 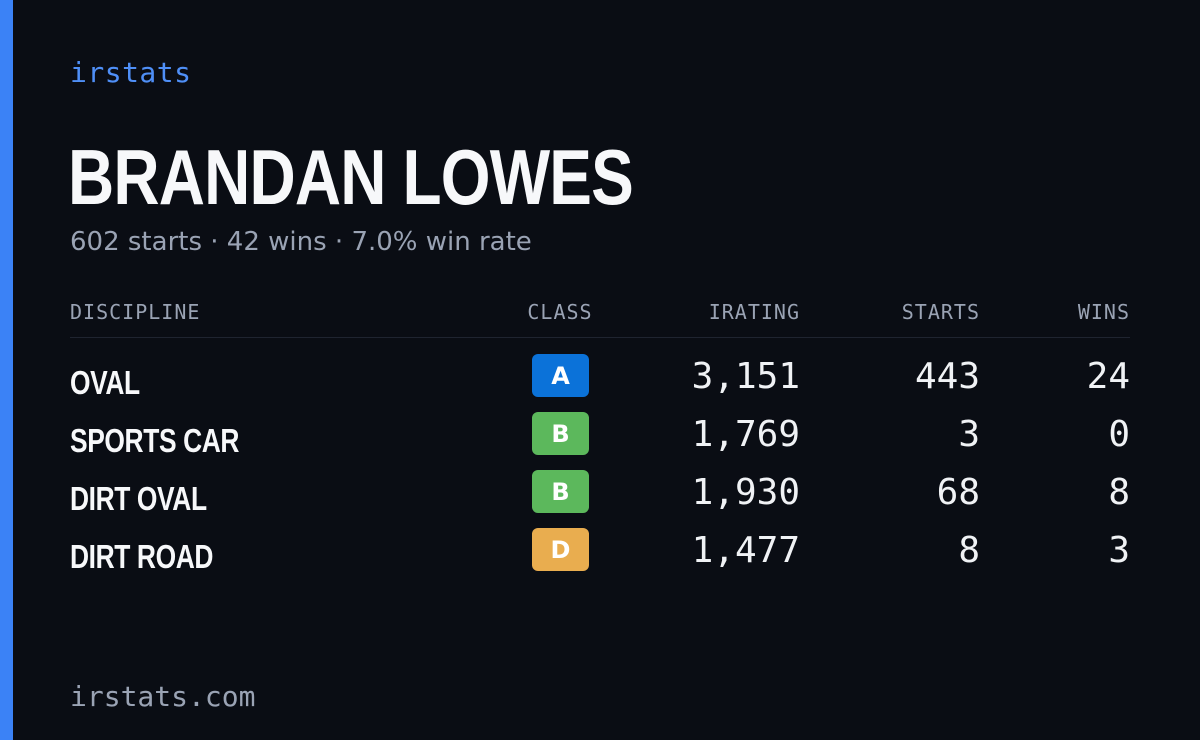 What do you see at coordinates (745, 434) in the screenshot?
I see `irating-value: 1,769` at bounding box center [745, 434].